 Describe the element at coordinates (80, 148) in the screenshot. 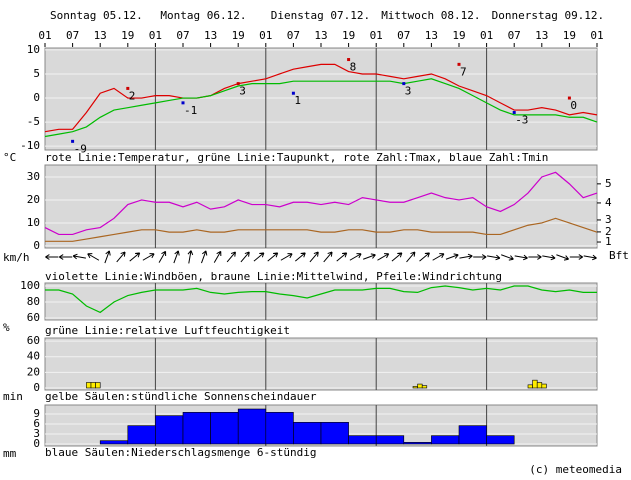

I see `tmin-label: -9` at that location.